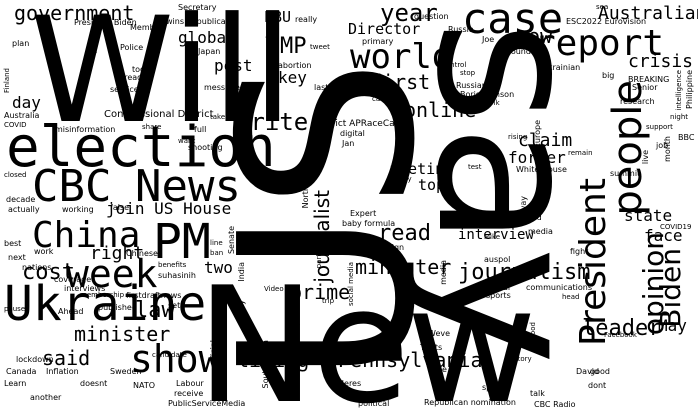 The width and height of the screenshot is (698, 411). What do you see at coordinates (188, 186) in the screenshot?
I see `word-news: News` at bounding box center [188, 186].